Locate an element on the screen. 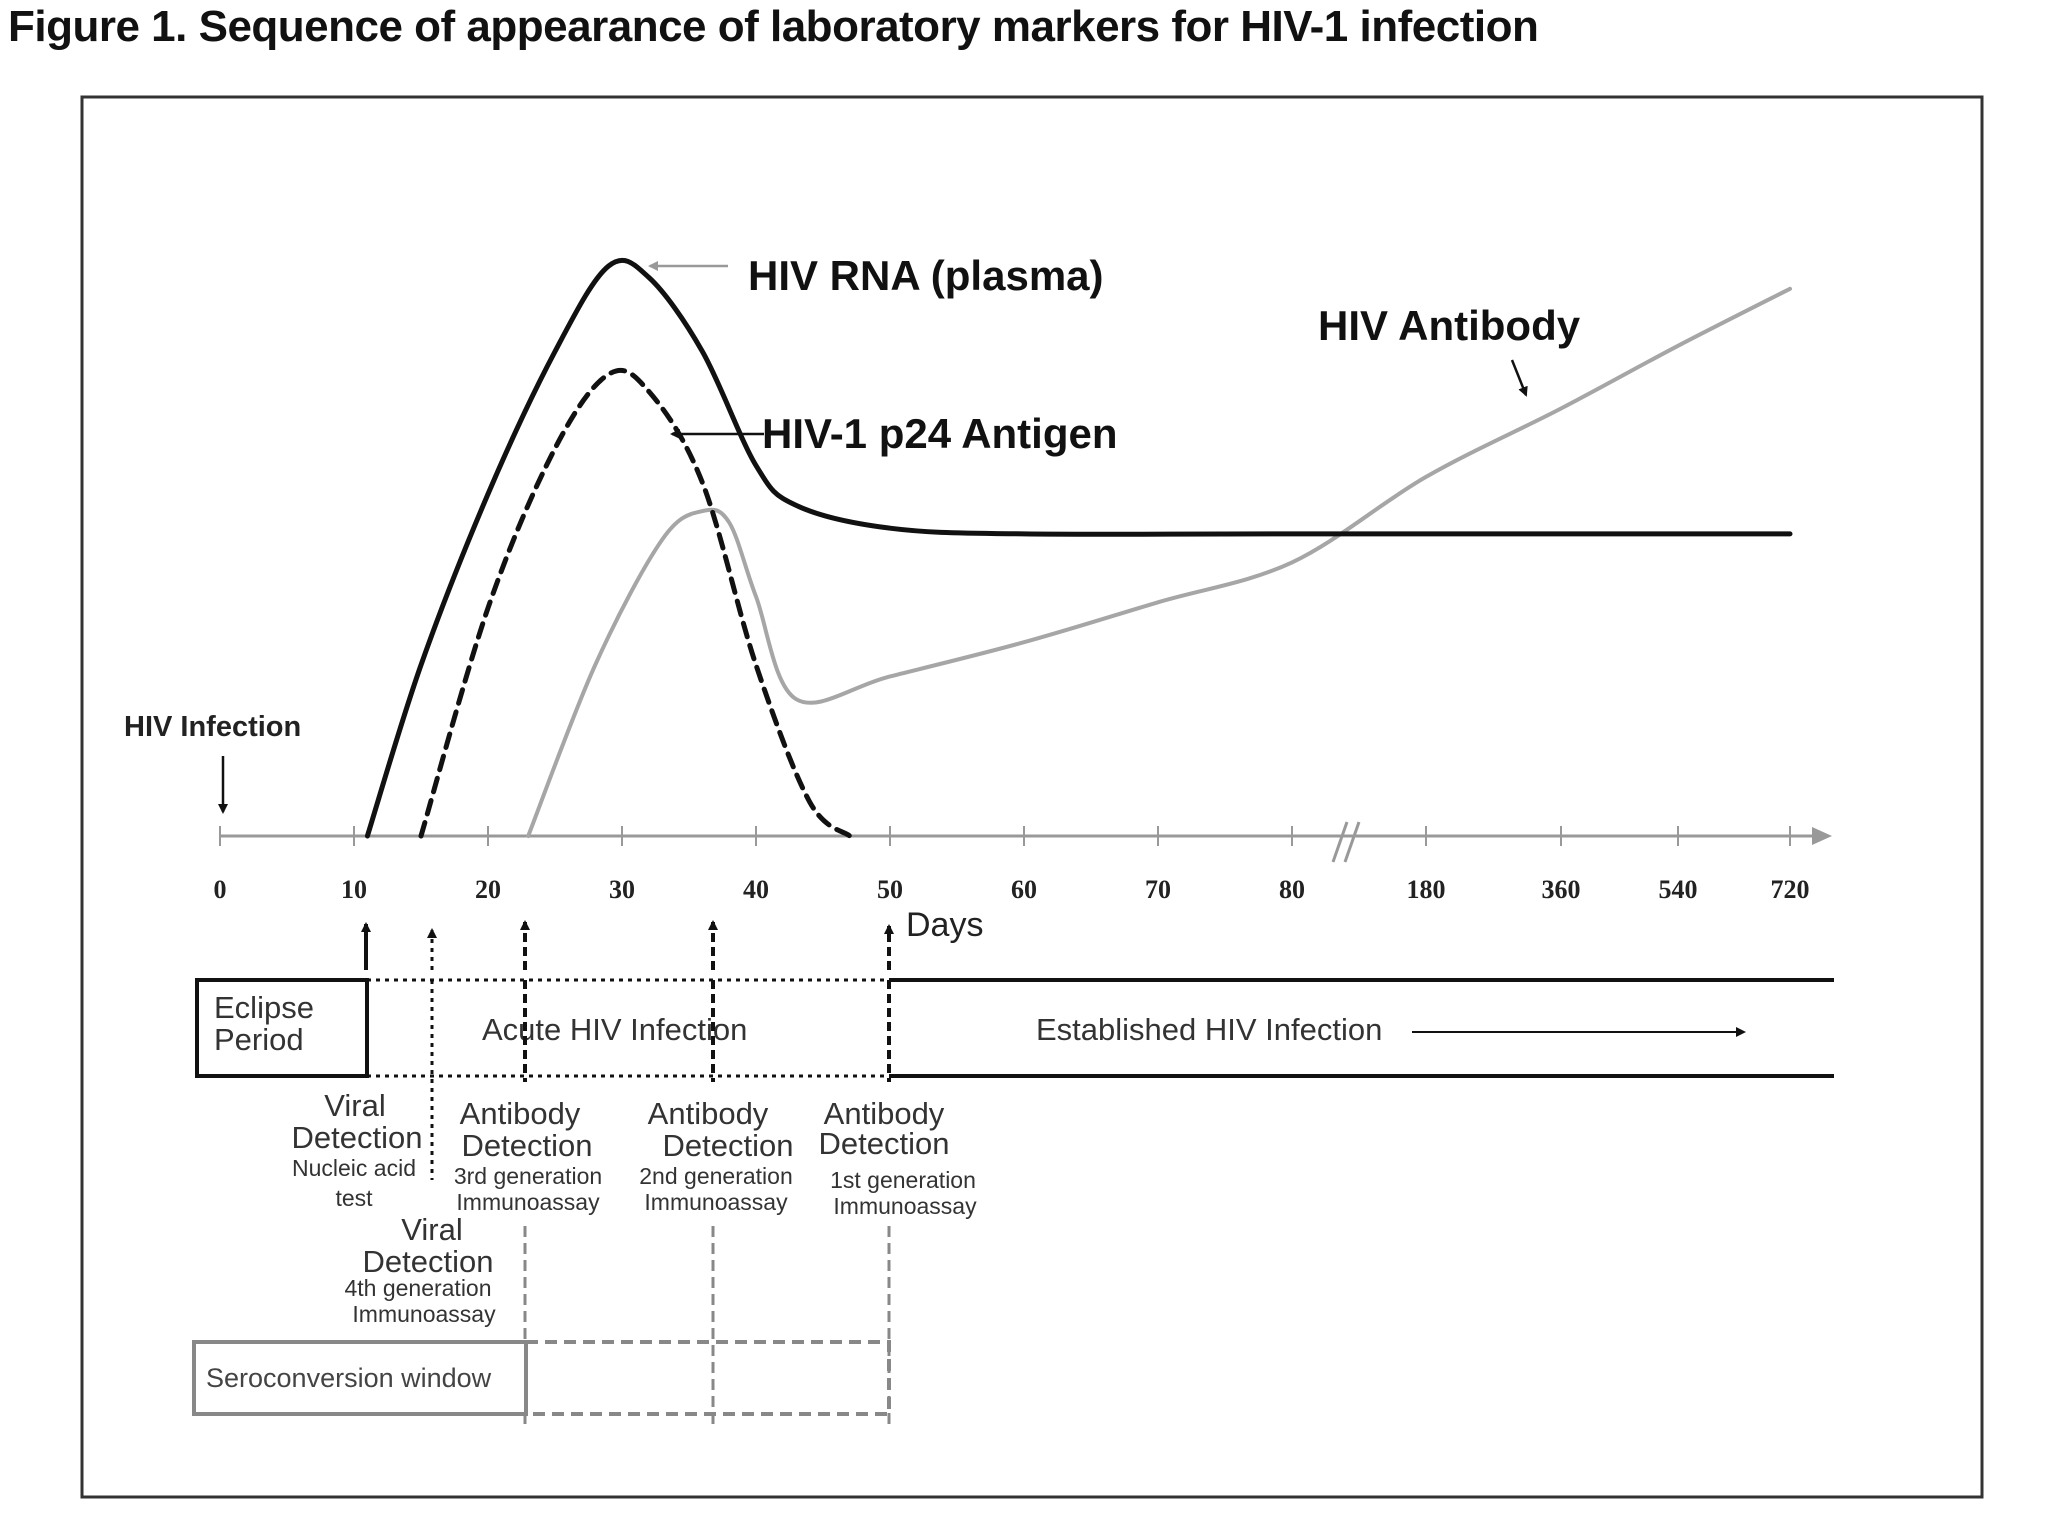 The height and width of the screenshot is (1536, 2048). svg-text: Nucleic acid is located at coordinates (354, 1168).